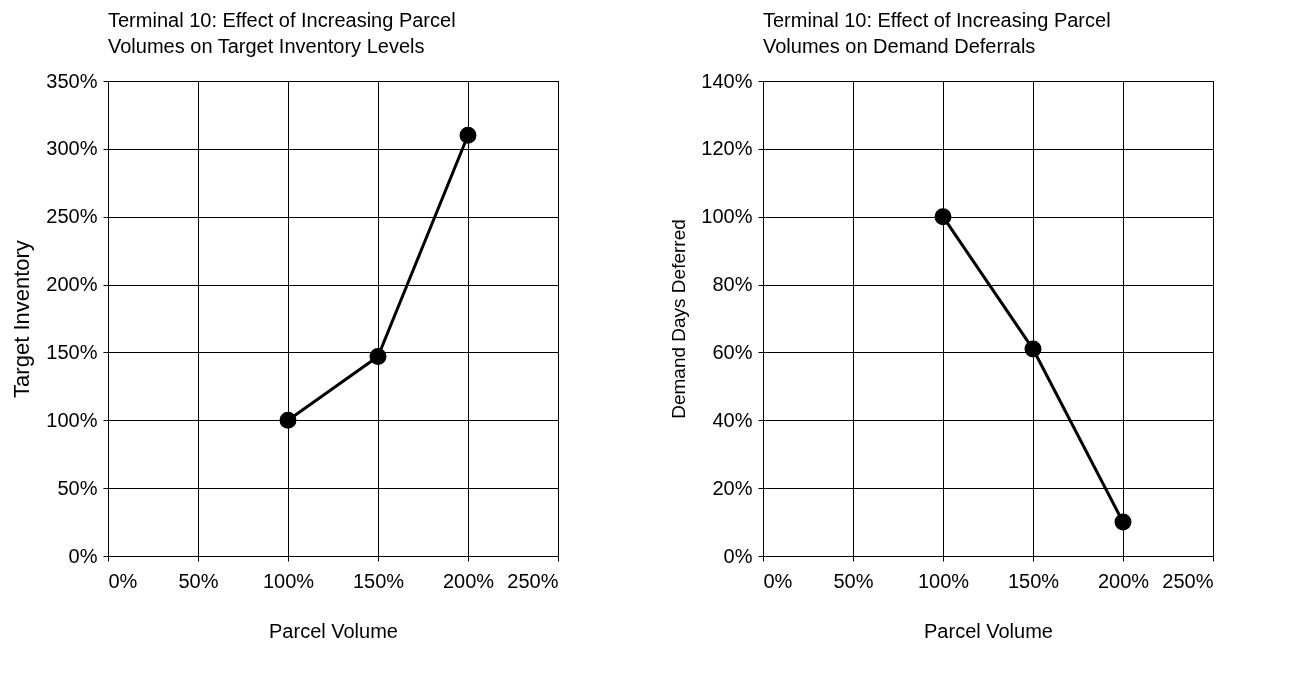  Describe the element at coordinates (22, 319) in the screenshot. I see `y-axis-title: Target Inventory` at that location.